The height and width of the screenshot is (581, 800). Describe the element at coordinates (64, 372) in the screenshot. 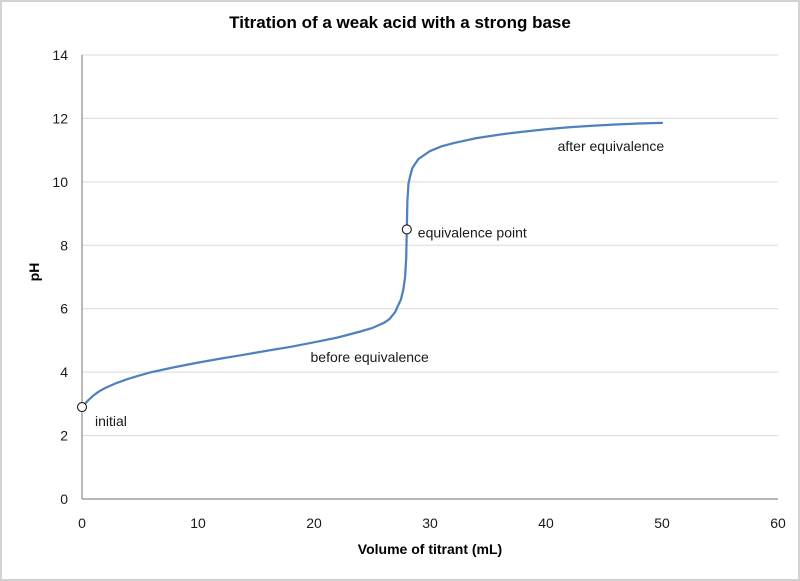

I see `y-tick-label: 4` at that location.